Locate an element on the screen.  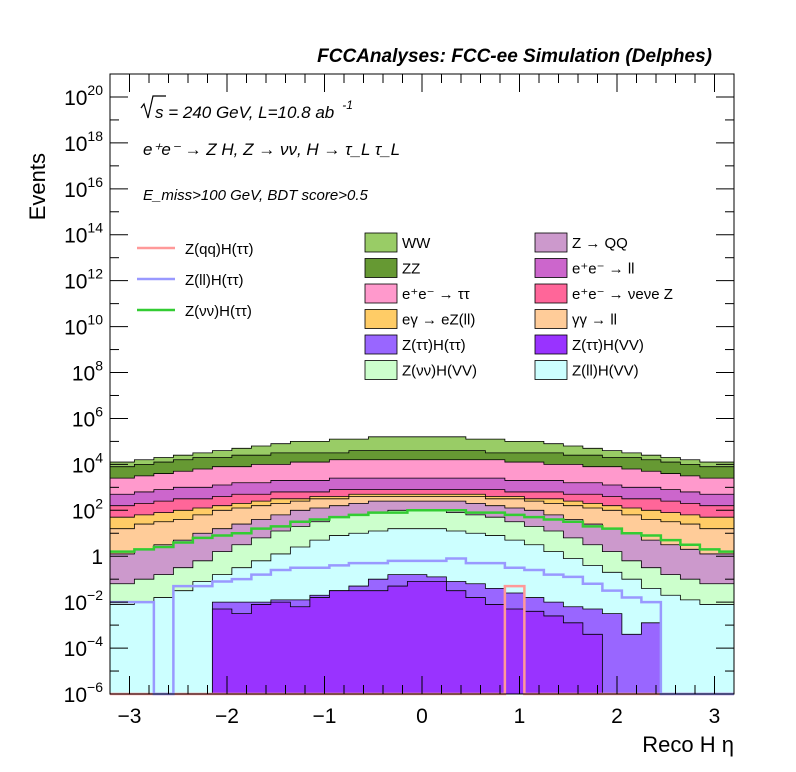
y-tick-label: 10¹⁸ is located at coordinates (83, 142).